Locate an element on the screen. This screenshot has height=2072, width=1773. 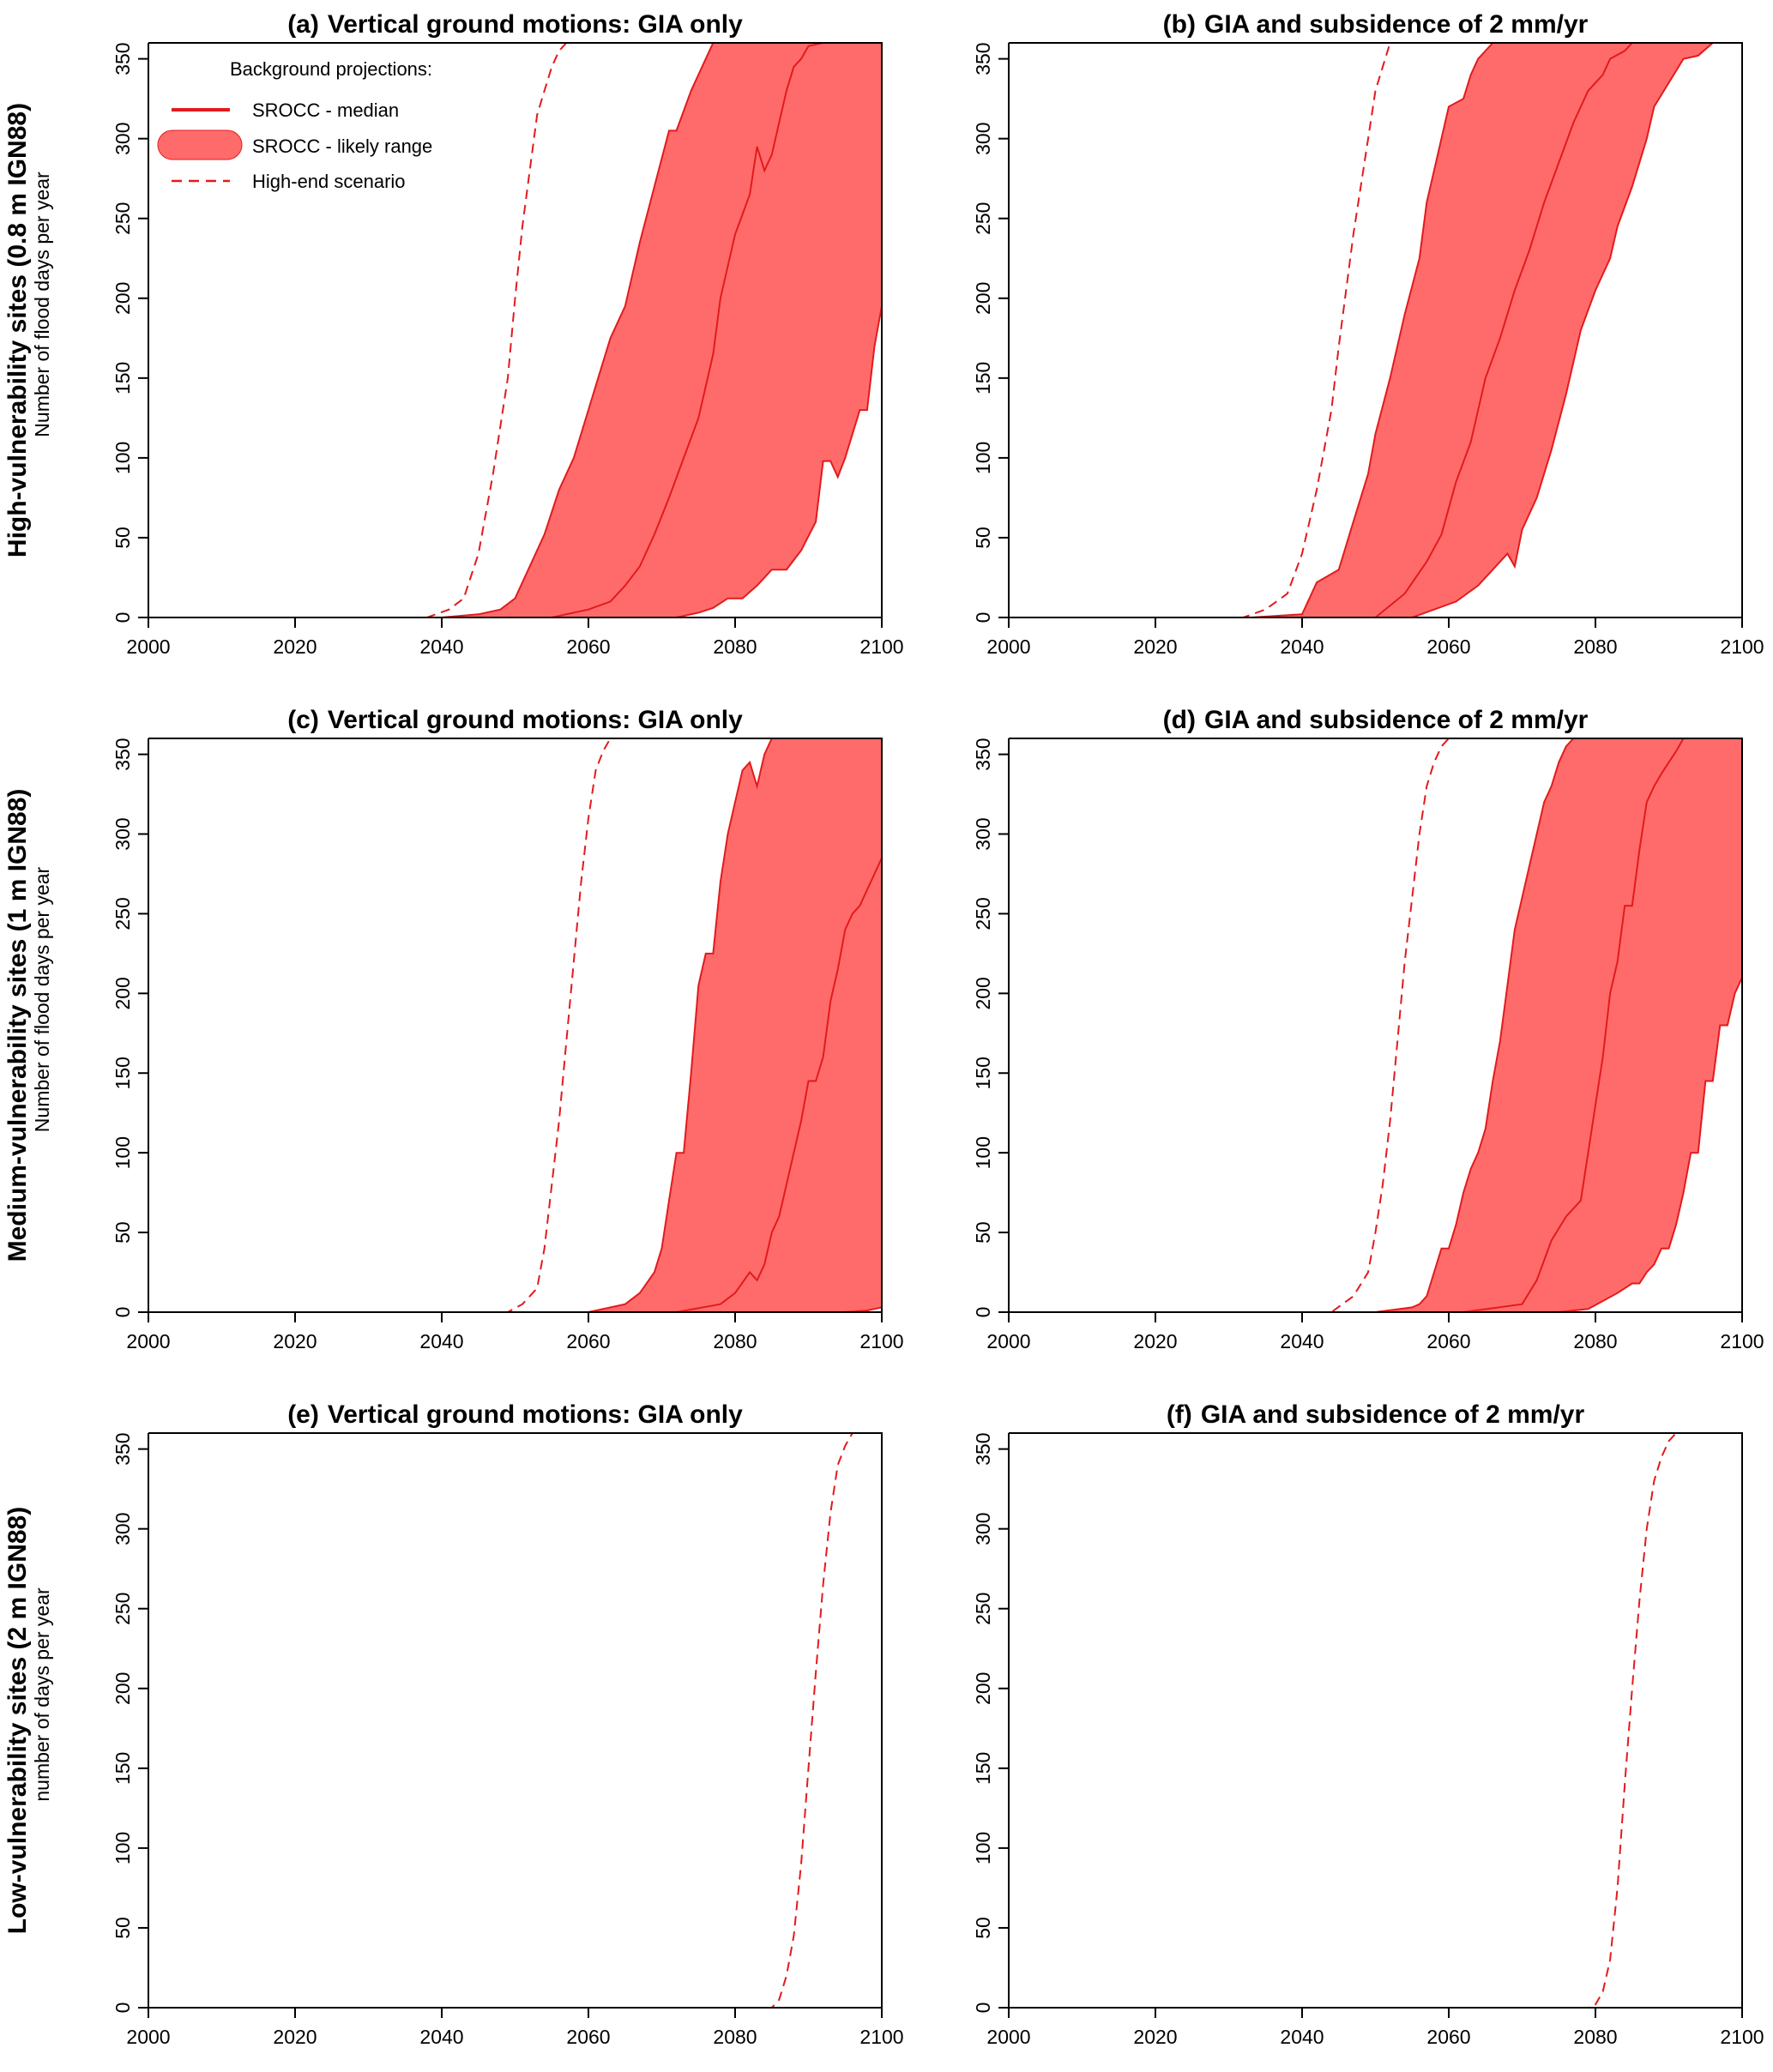
likely-range-upper-line-d is located at coordinates (1375, 1025).